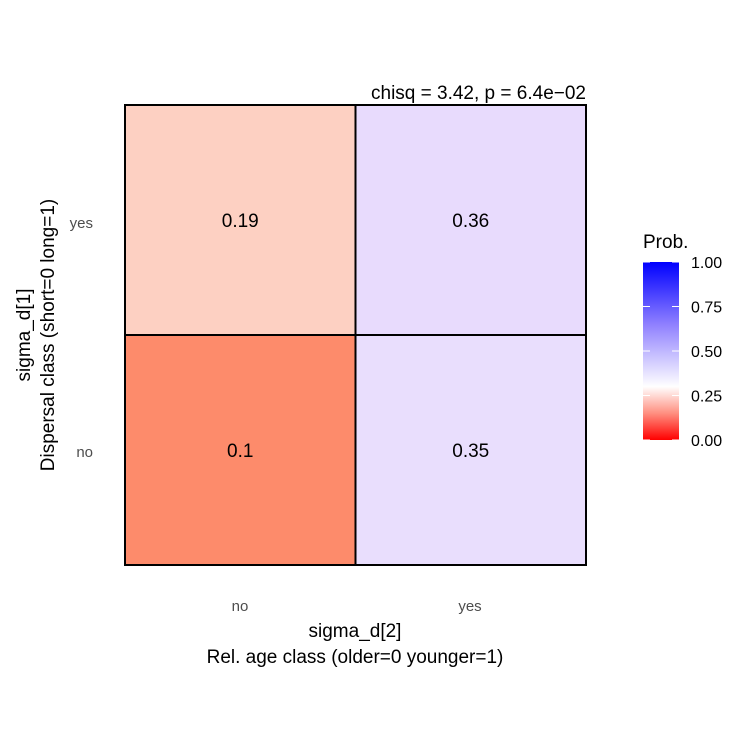 This screenshot has height=750, width=750. Describe the element at coordinates (706, 263) in the screenshot. I see `legend-tick-label: 1.00` at that location.